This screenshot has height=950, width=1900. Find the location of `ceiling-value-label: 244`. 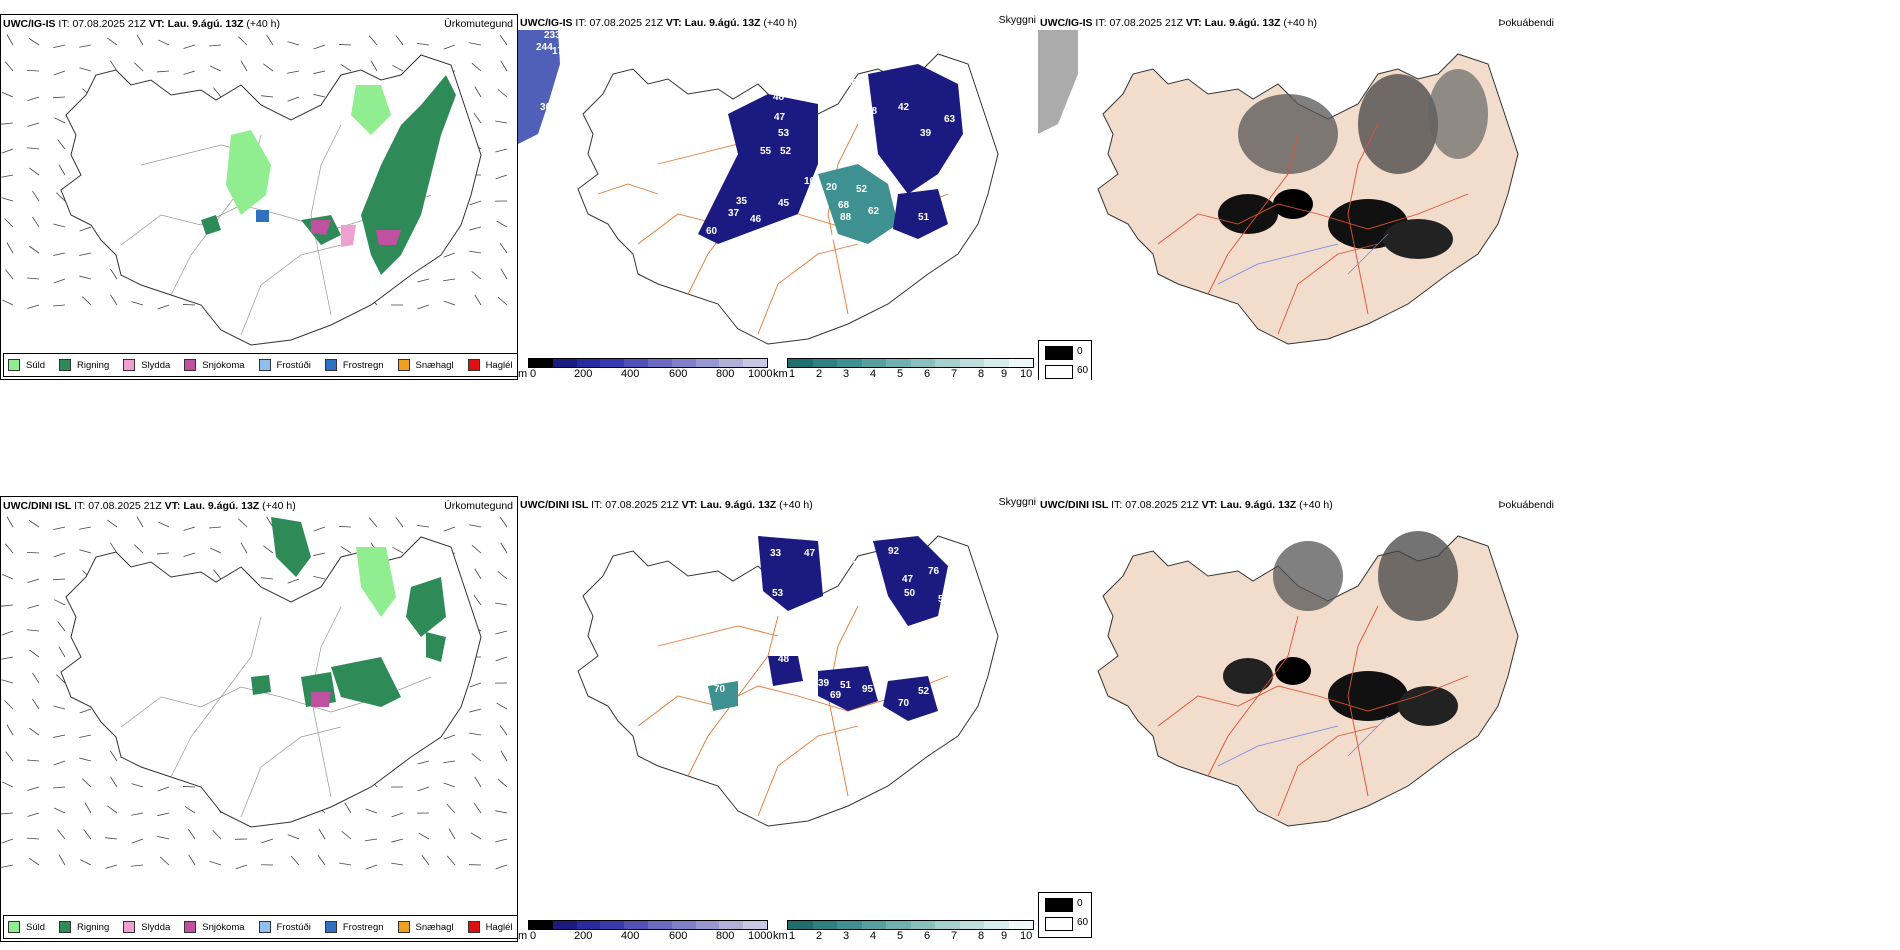

ceiling-value-label: 244 is located at coordinates (544, 47).